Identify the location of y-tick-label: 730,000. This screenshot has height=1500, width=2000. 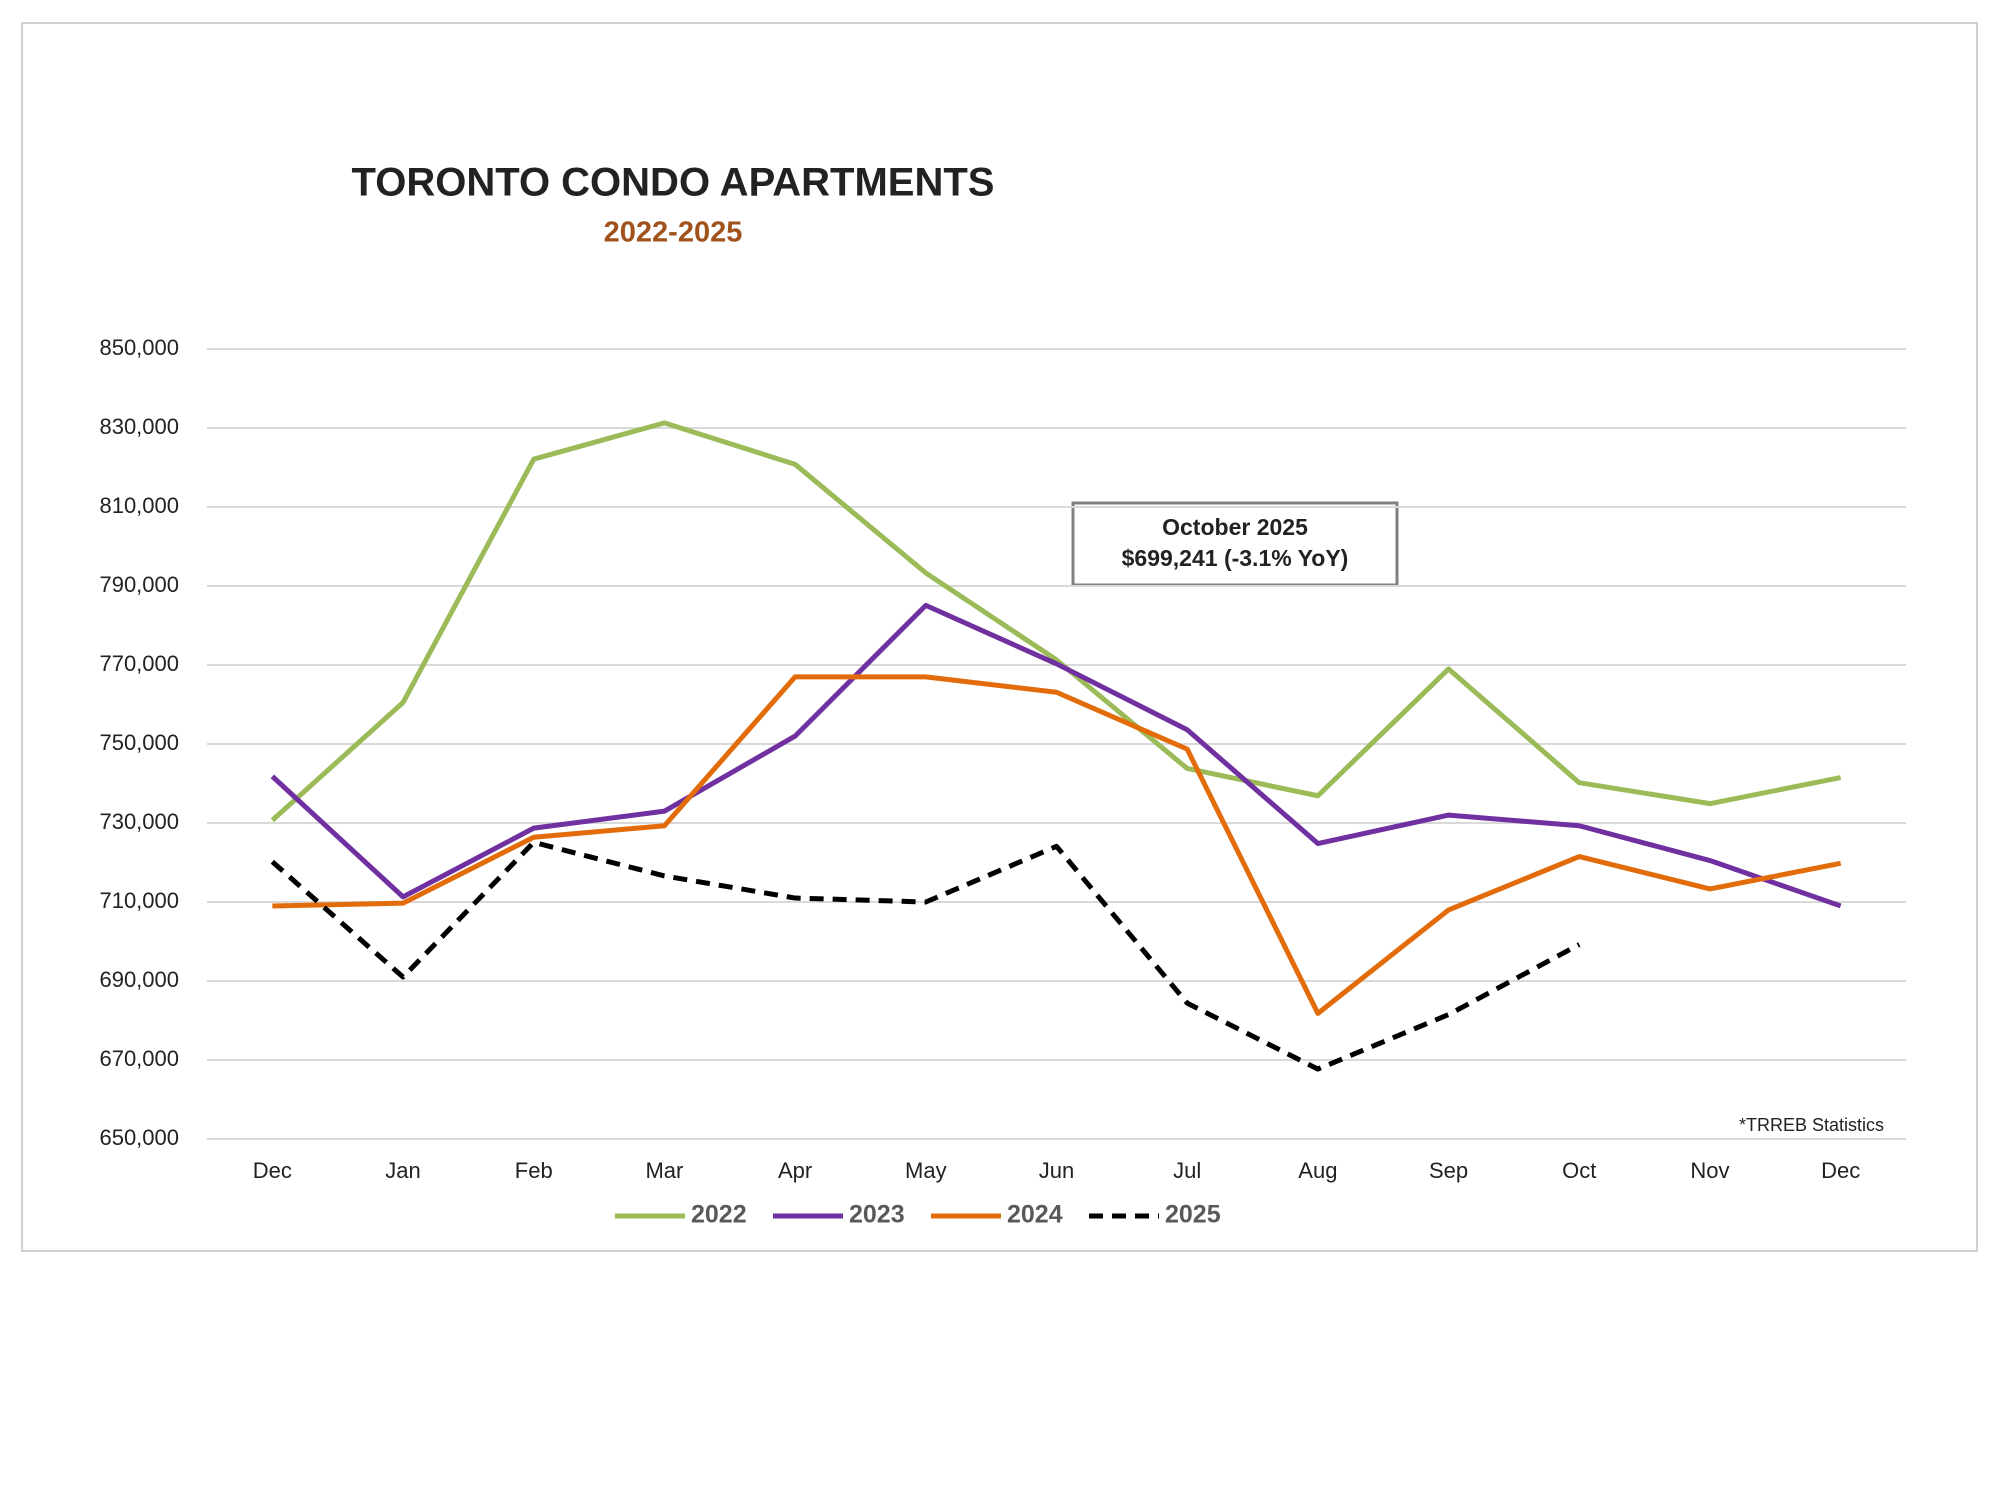
(139, 821).